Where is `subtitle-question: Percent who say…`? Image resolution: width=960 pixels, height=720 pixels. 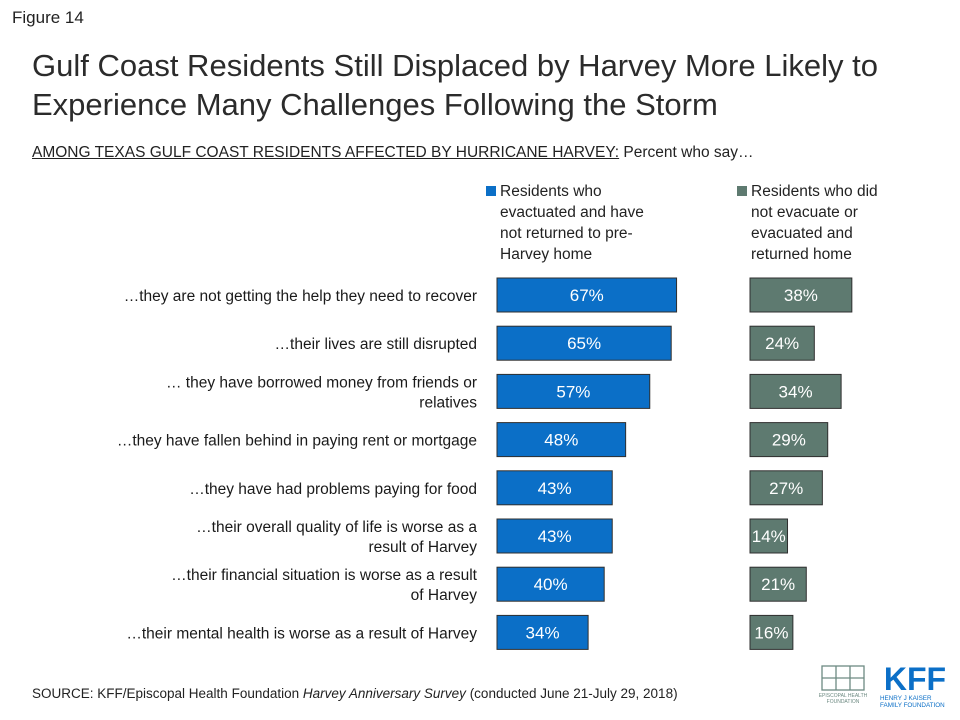 subtitle-question: Percent who say… is located at coordinates (686, 152).